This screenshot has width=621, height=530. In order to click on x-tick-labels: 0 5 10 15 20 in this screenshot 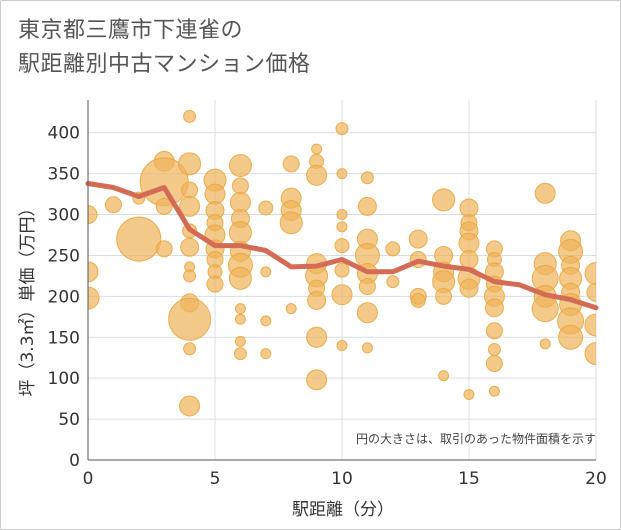, I will do `click(345, 479)`.